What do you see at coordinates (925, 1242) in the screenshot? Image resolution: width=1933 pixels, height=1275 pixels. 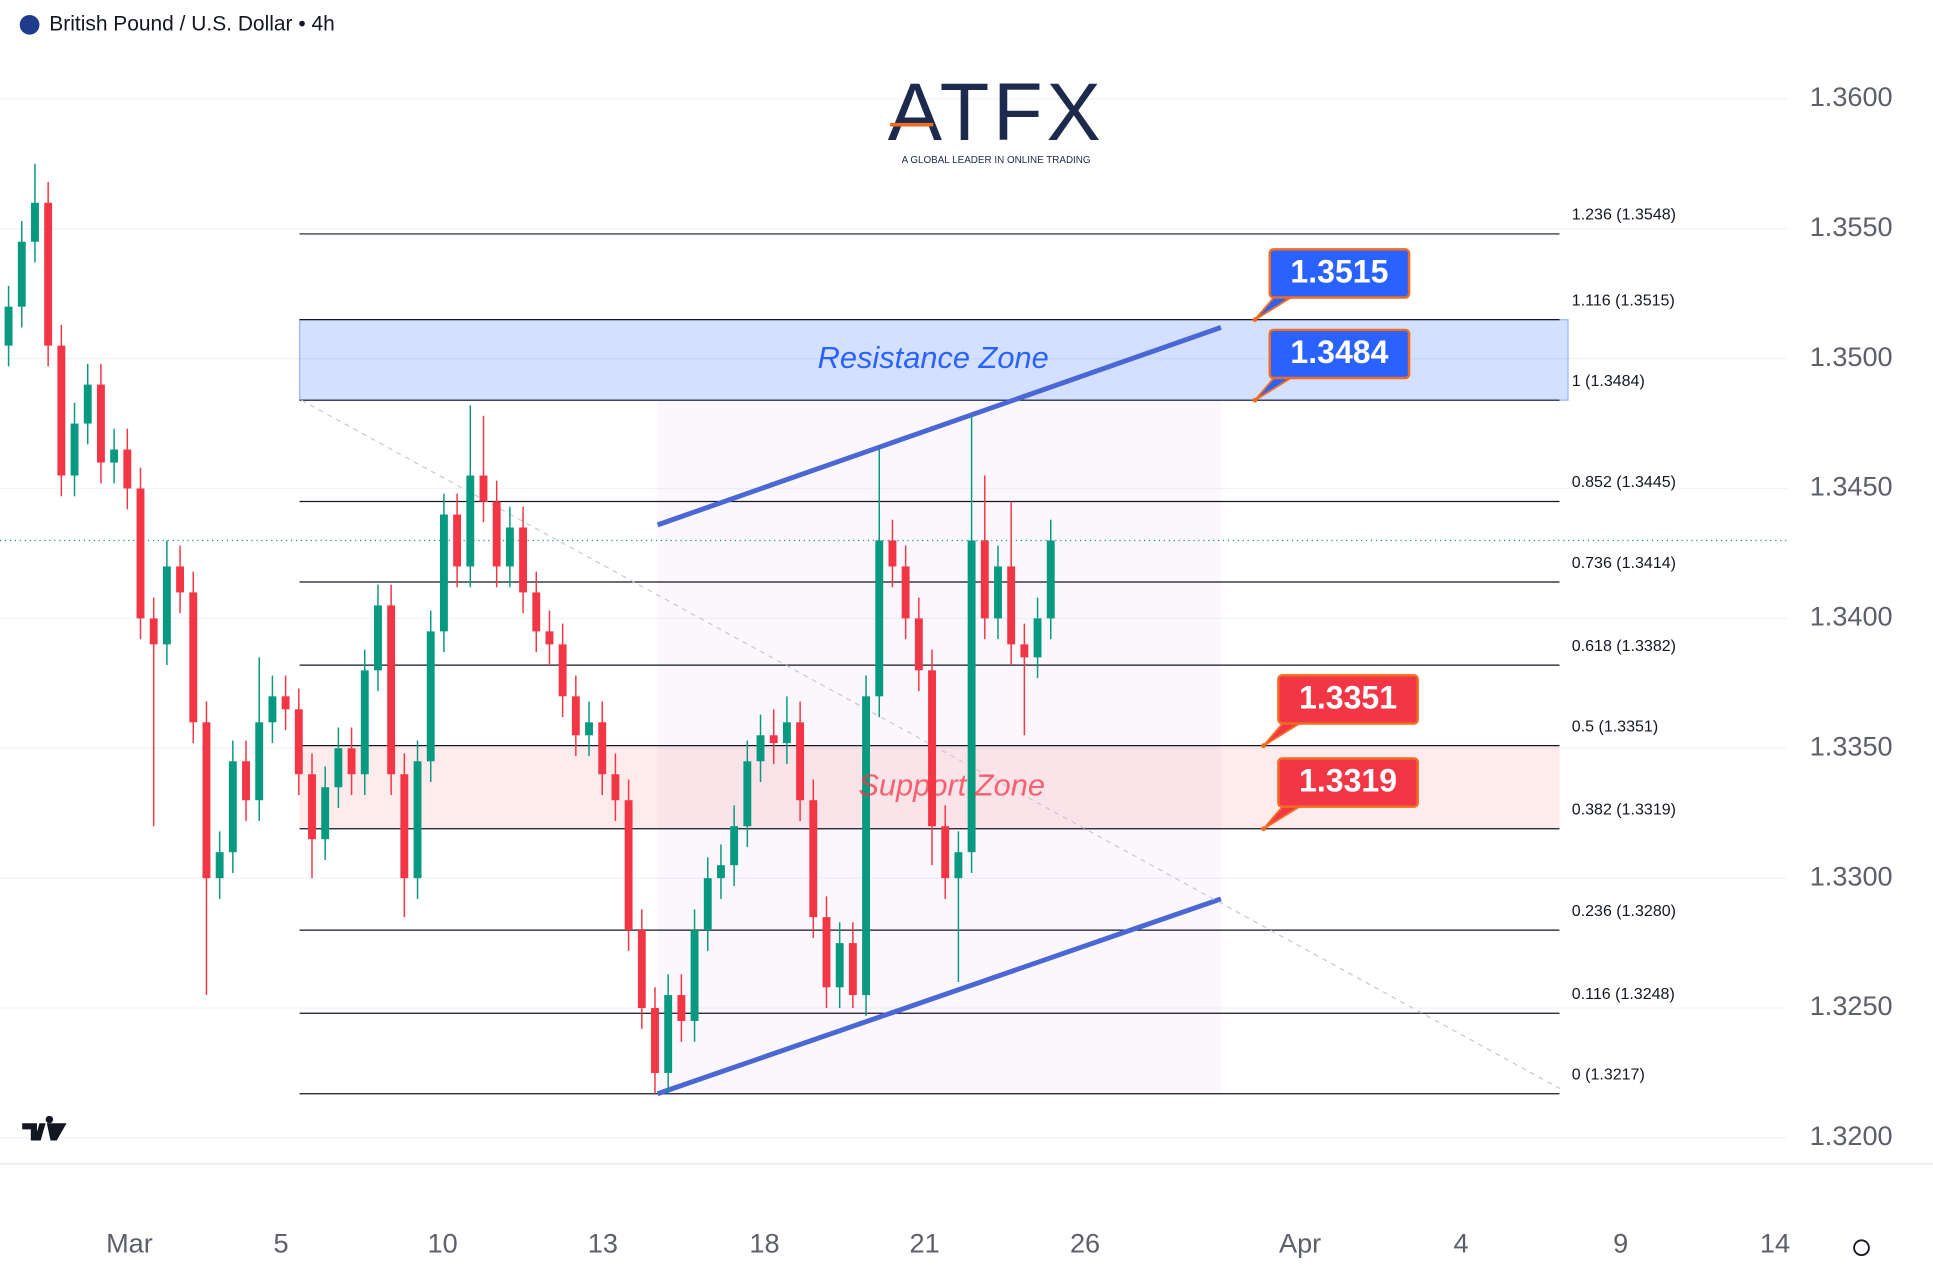 I see `x-tick-label: 21` at bounding box center [925, 1242].